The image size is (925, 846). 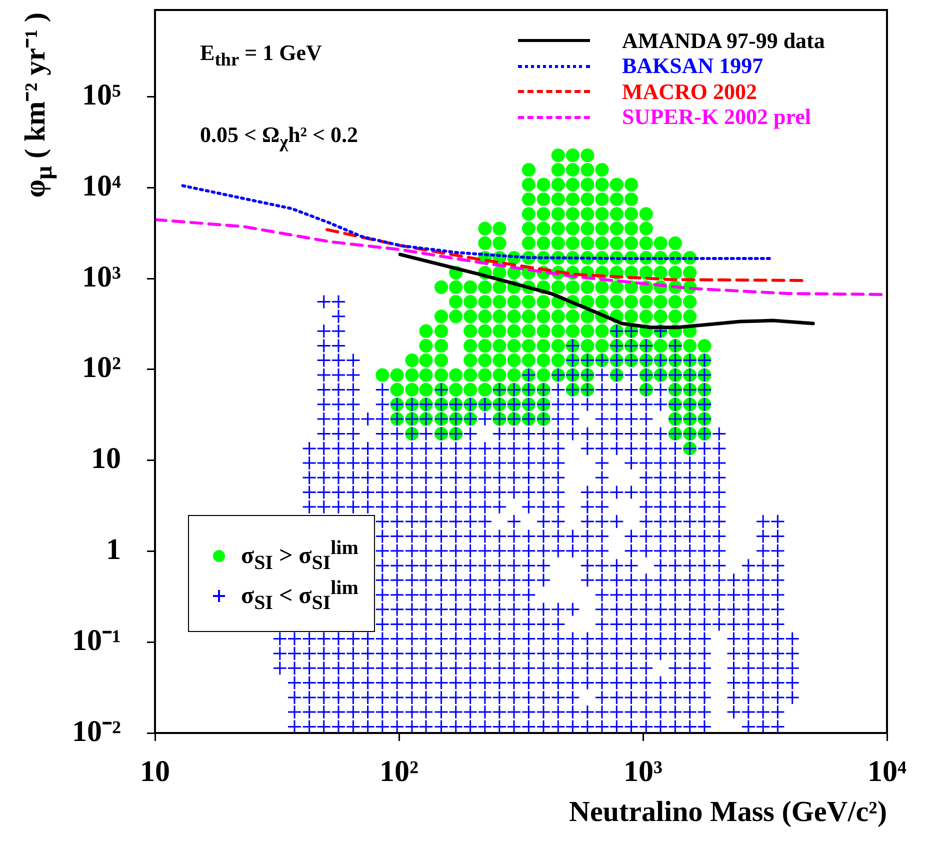 What do you see at coordinates (106, 459) in the screenshot?
I see `y-tick-label: 10` at bounding box center [106, 459].